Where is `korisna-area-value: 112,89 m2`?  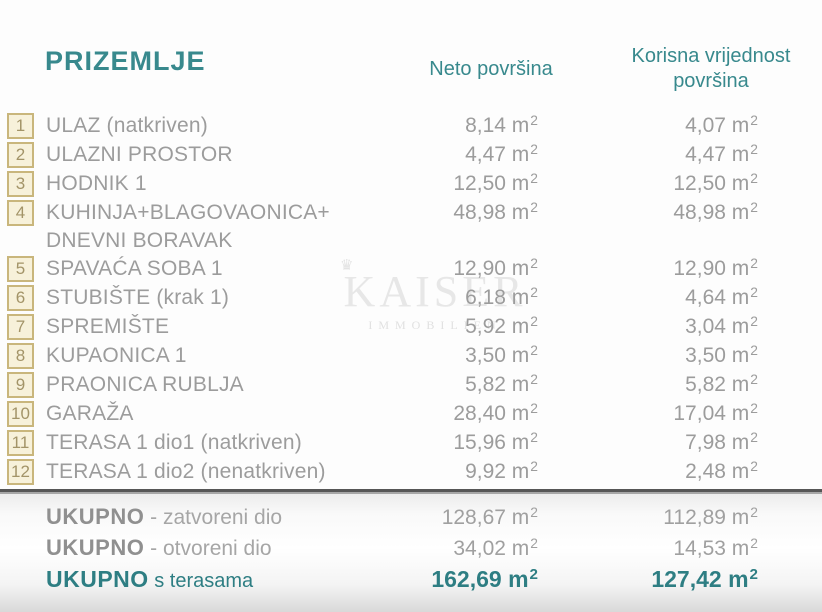
korisna-area-value: 112,89 m2 is located at coordinates (648, 518).